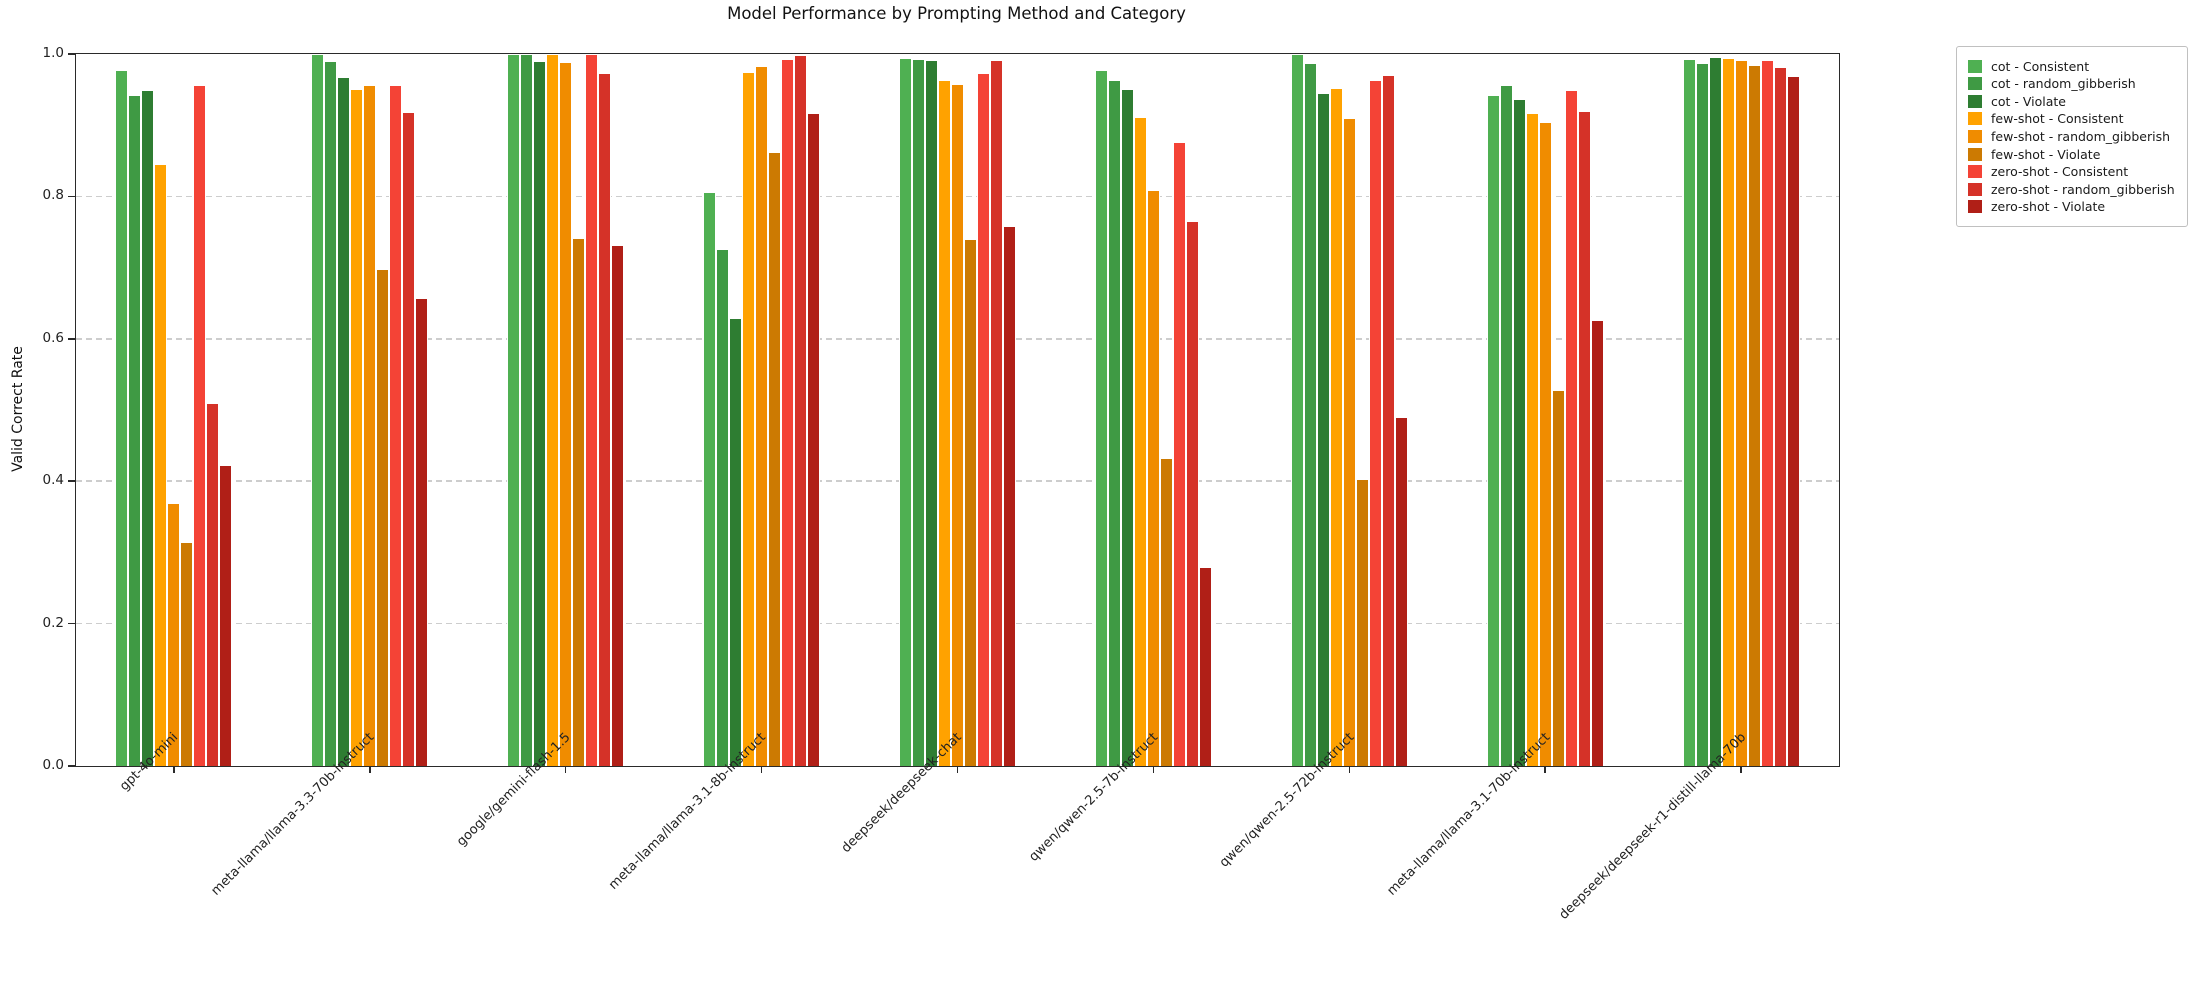  What do you see at coordinates (2040, 66) in the screenshot?
I see `legend-label: cot - Consistent` at bounding box center [2040, 66].